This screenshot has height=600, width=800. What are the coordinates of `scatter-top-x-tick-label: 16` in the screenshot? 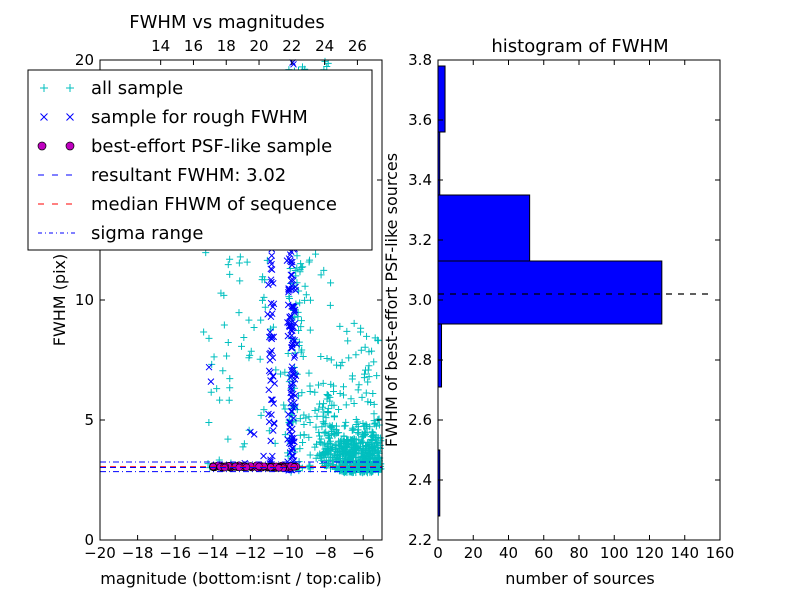 It's located at (193, 46).